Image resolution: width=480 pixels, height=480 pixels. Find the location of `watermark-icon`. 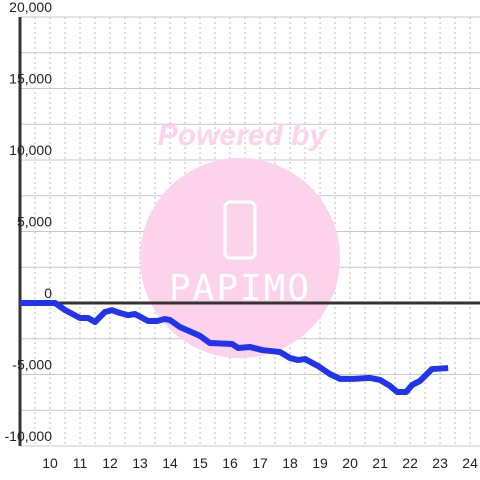

watermark-icon is located at coordinates (240, 230).